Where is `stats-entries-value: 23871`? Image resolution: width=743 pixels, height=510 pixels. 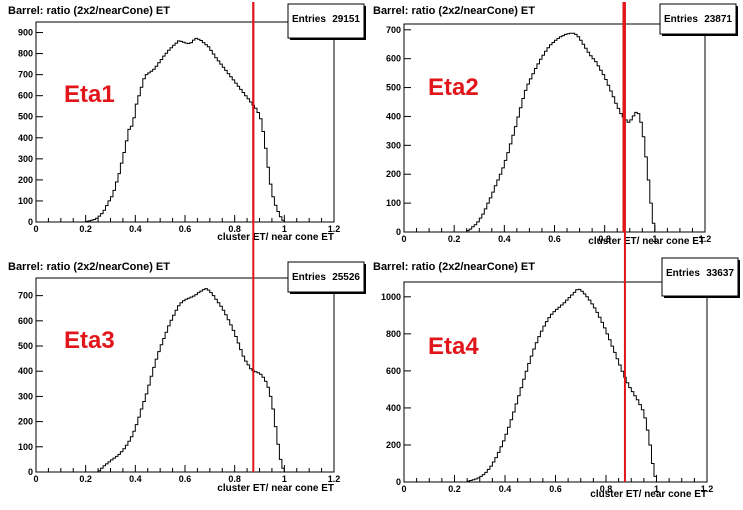 stats-entries-value: 23871 is located at coordinates (718, 19).